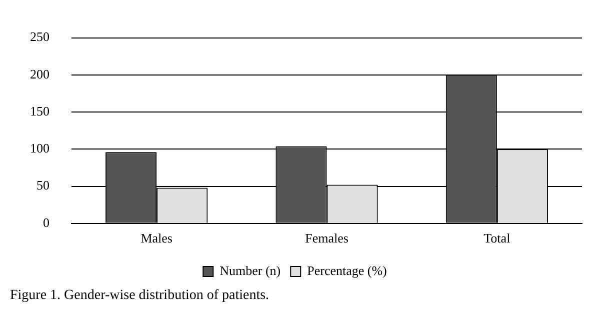 This screenshot has height=315, width=598. Describe the element at coordinates (40, 148) in the screenshot. I see `y-tick-label: 100` at that location.